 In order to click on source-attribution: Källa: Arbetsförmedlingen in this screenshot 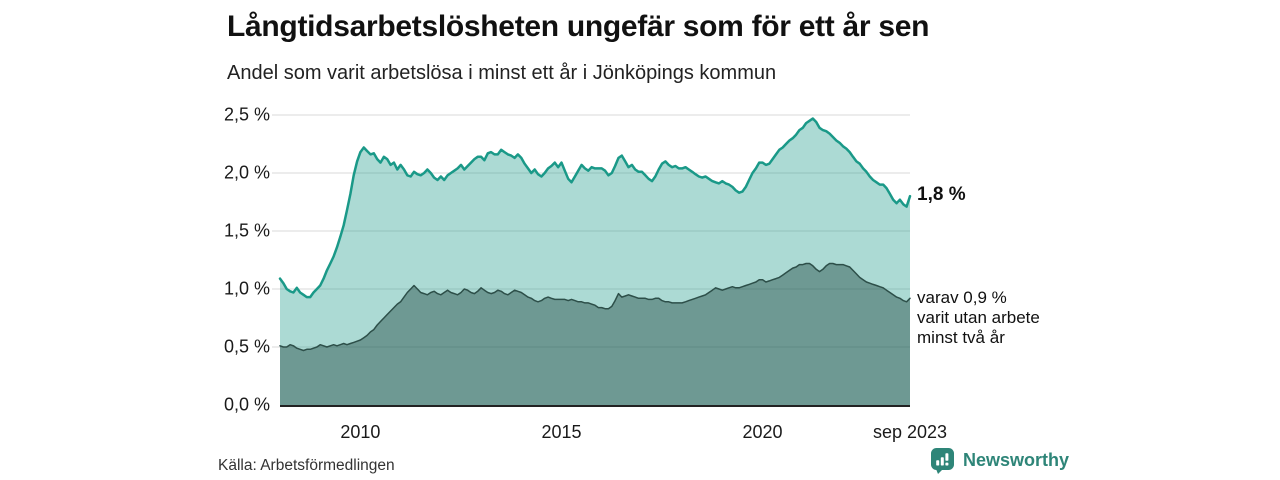, I will do `click(306, 465)`.